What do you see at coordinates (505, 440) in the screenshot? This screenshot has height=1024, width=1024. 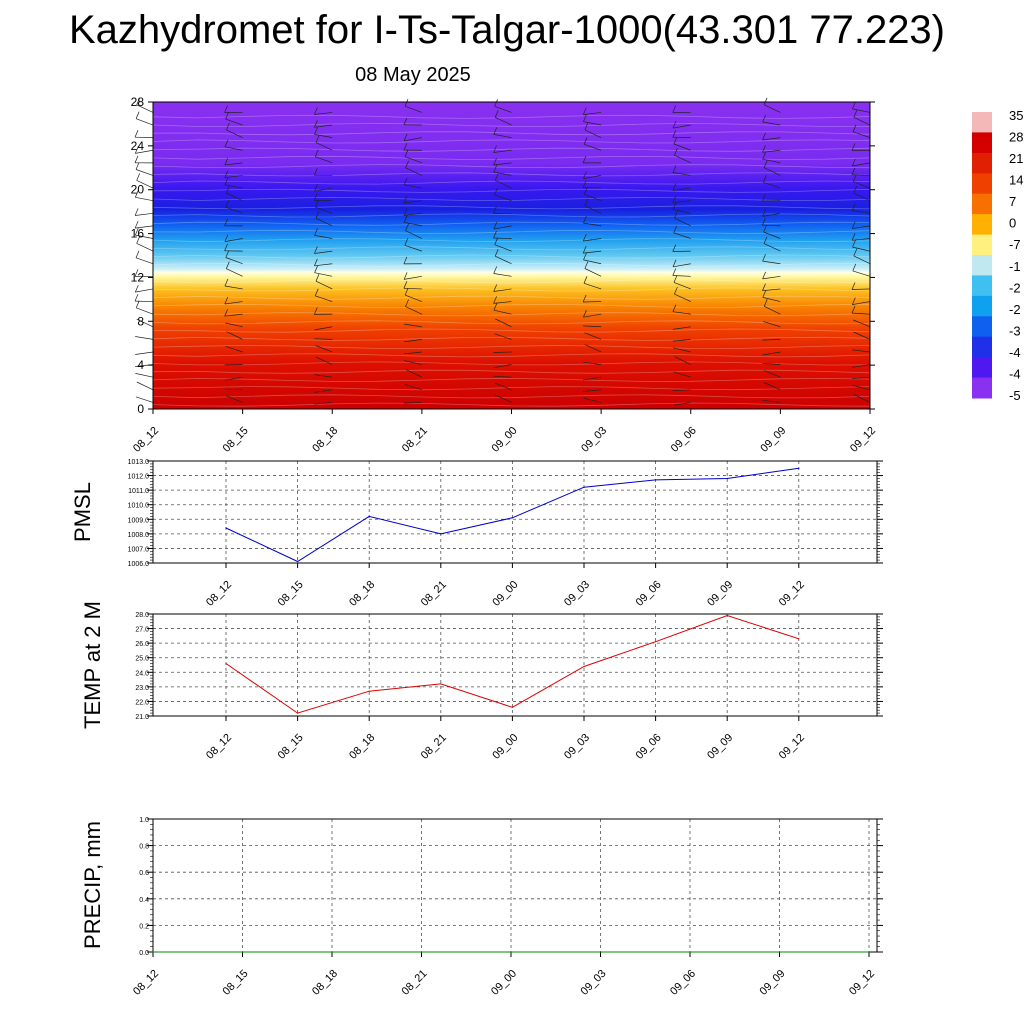 I see `x-tick-label: 09_00` at bounding box center [505, 440].